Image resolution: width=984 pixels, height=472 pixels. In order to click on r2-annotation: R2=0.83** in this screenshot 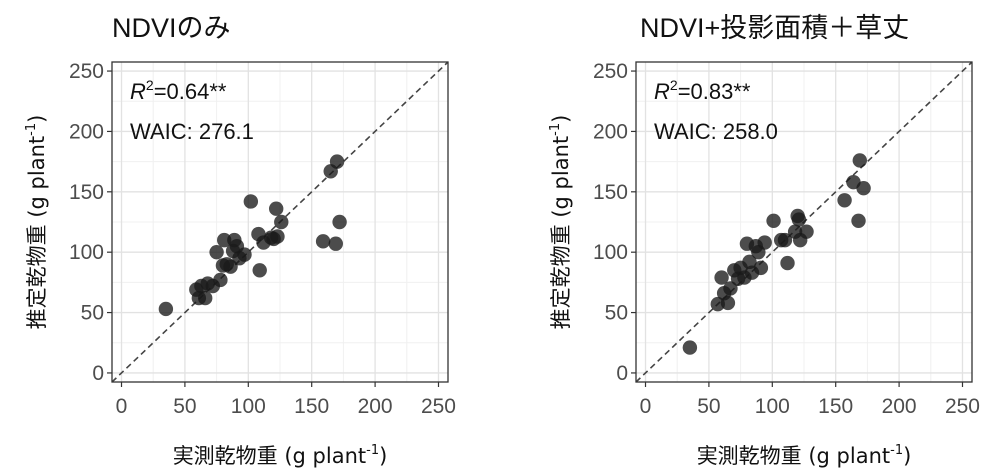, I will do `click(702, 90)`.